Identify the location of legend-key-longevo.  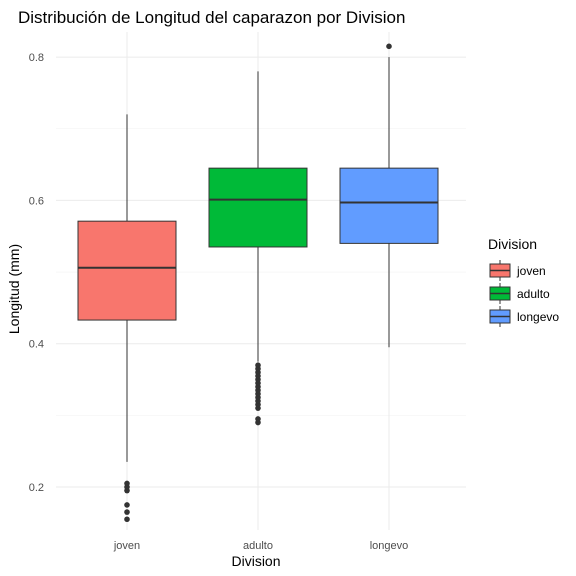
(500, 316).